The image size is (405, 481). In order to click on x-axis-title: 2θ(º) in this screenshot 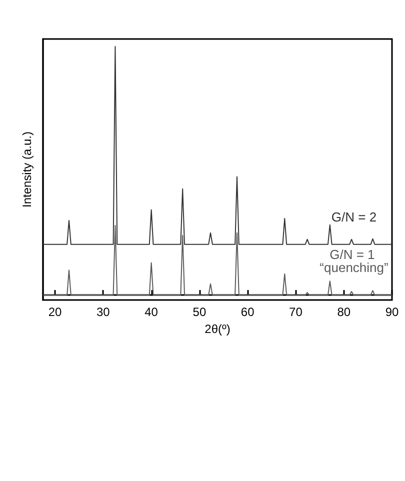, I will do `click(217, 329)`.